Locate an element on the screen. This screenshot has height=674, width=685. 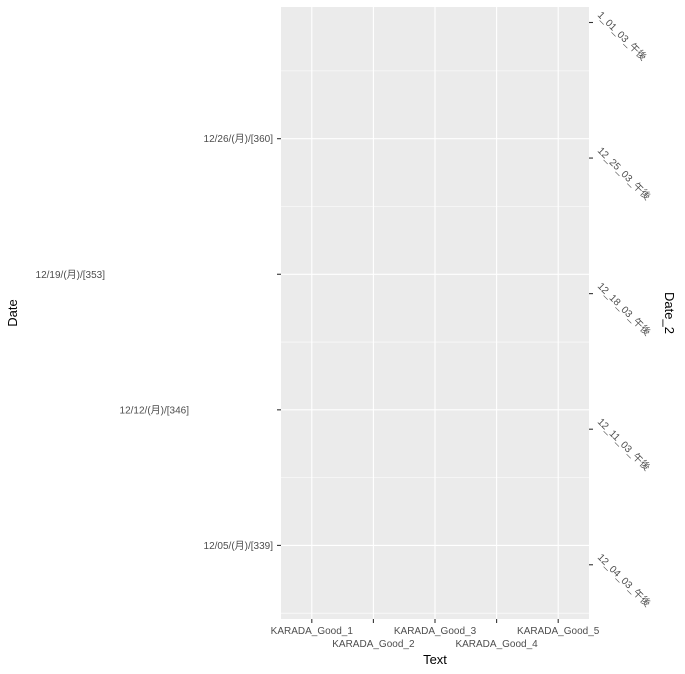
y-tick-label: 12/19/(月)/[353] is located at coordinates (71, 275).